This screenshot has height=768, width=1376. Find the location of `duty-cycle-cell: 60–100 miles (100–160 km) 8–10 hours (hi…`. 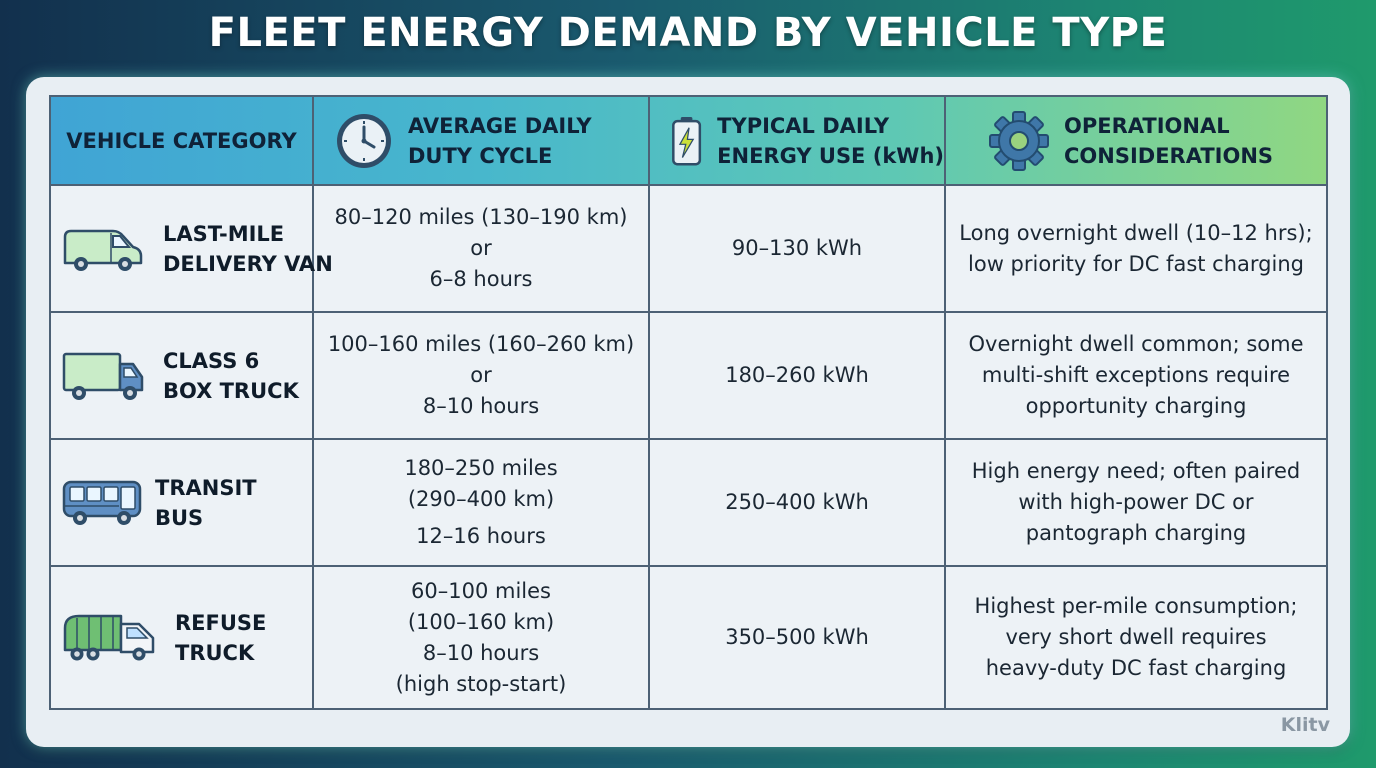

duty-cycle-cell: 60–100 miles (100–160 km) 8–10 hours (hi… is located at coordinates (481, 637).